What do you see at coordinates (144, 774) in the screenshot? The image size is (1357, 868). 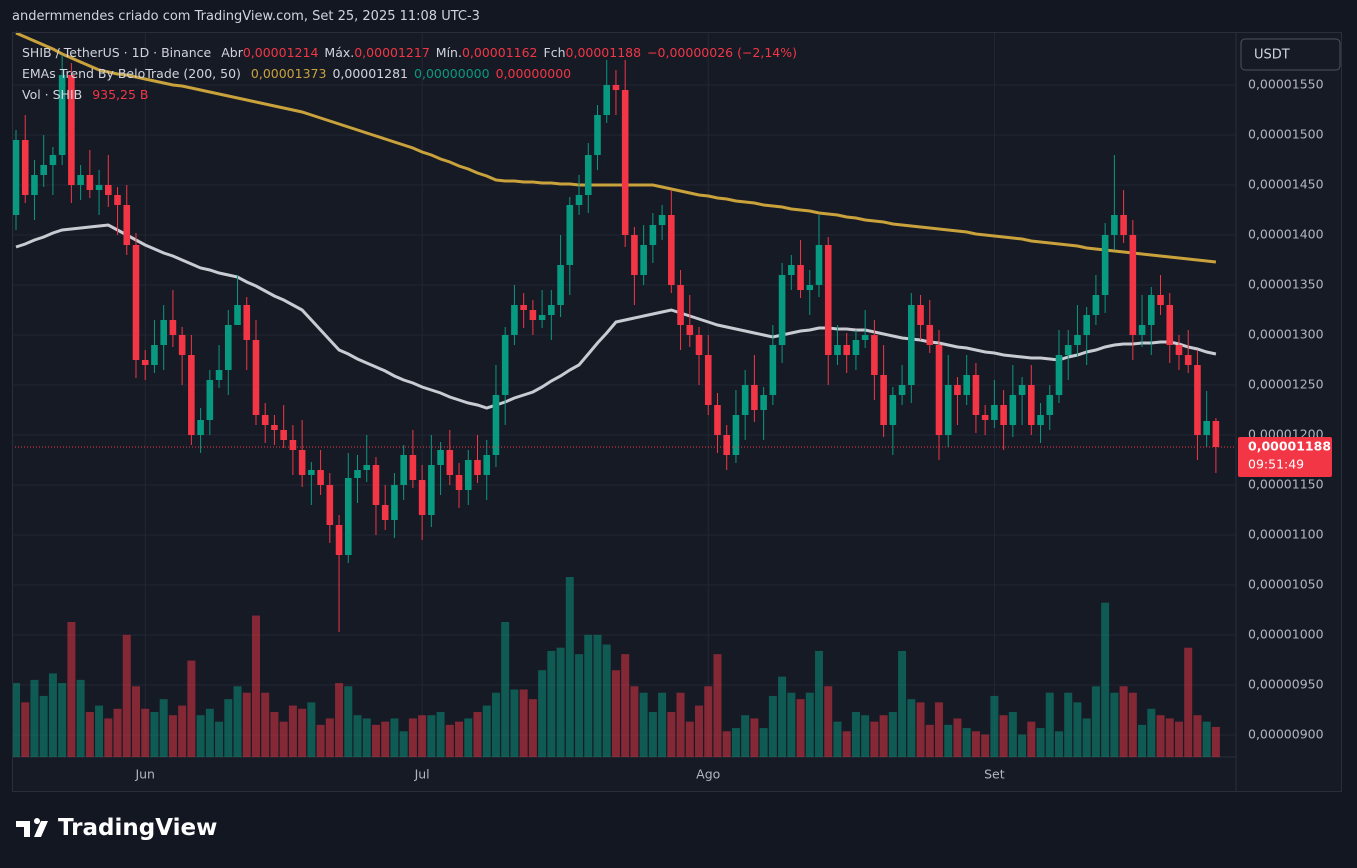 I see `x-tick-label: Jun` at bounding box center [144, 774].